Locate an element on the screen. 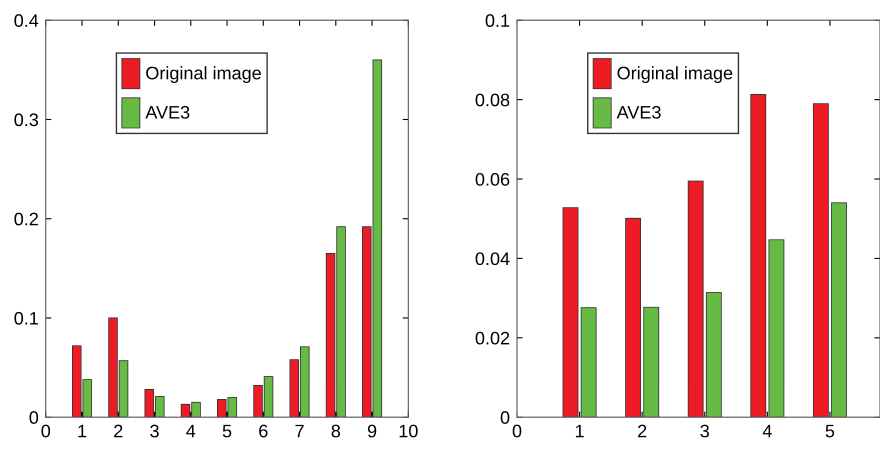 The width and height of the screenshot is (880, 460). y-tick-label: 0.06 is located at coordinates (493, 179).